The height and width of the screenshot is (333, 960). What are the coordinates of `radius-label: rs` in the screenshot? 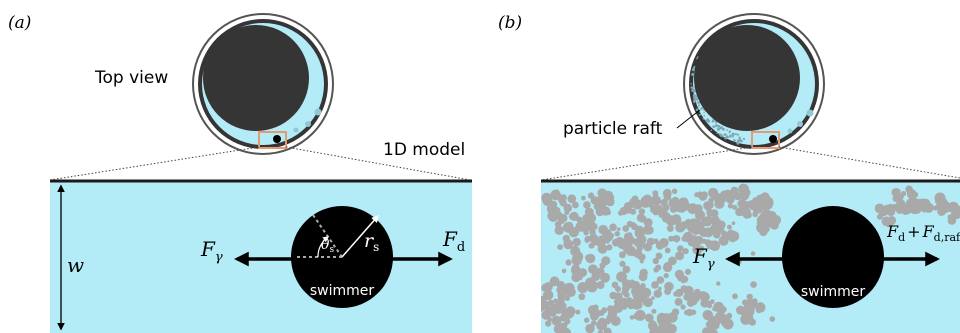 It's located at (371, 242).